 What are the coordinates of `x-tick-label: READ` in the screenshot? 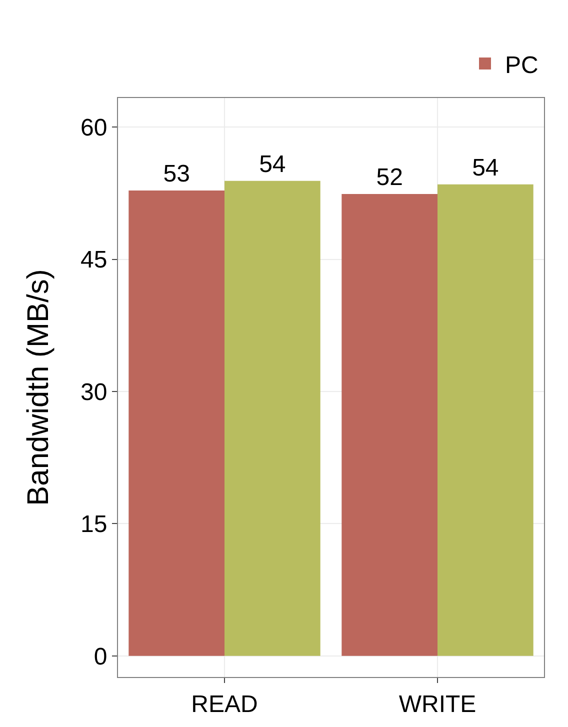 It's located at (224, 704).